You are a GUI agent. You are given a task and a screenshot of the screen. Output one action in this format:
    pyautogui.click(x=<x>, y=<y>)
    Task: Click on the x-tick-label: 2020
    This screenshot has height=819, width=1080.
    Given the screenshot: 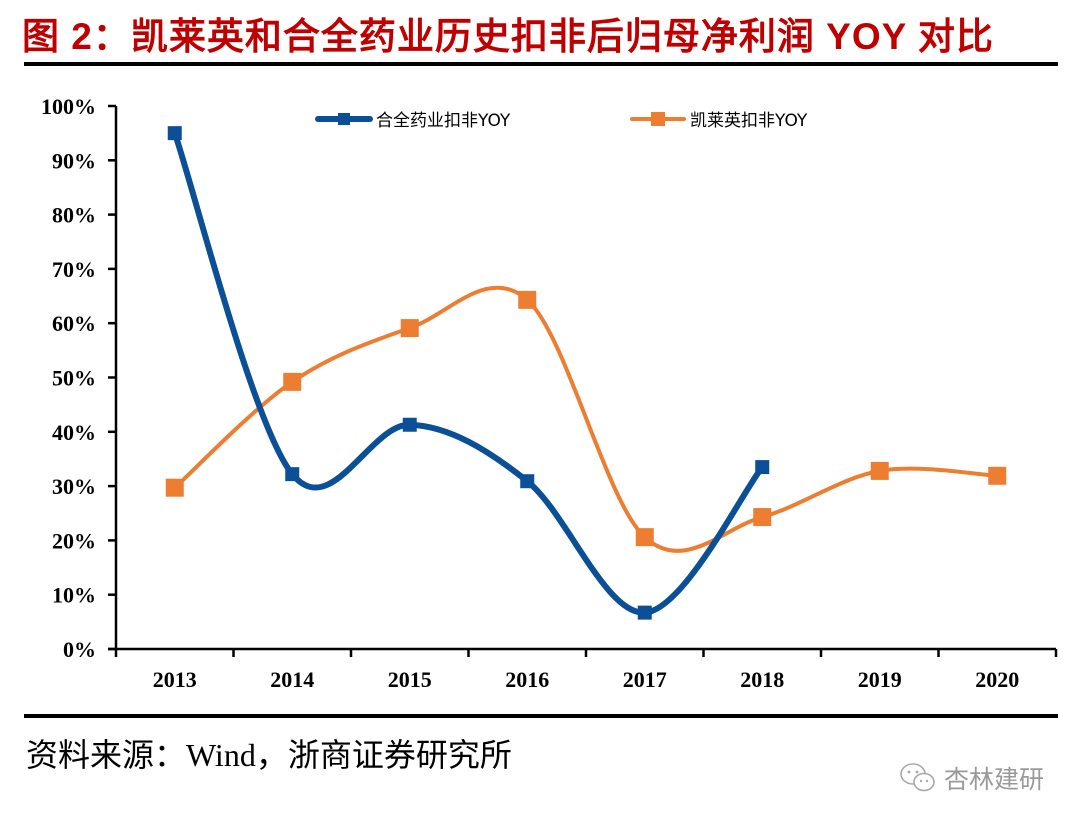 What is the action you would take?
    pyautogui.click(x=997, y=679)
    